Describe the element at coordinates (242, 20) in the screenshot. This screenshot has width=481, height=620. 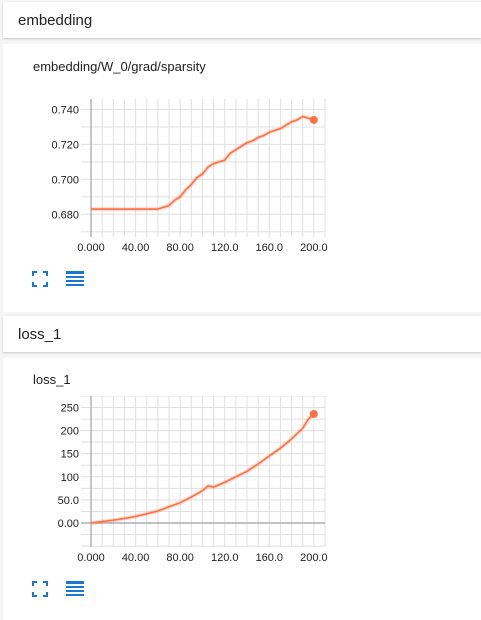
I see `section-header-embedding: embedding` at that location.